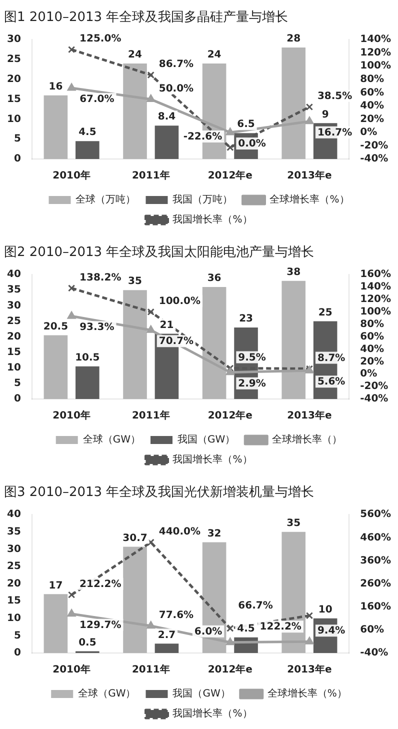  Describe the element at coordinates (202, 137) in the screenshot. I see `data-label: -22.6%` at that location.